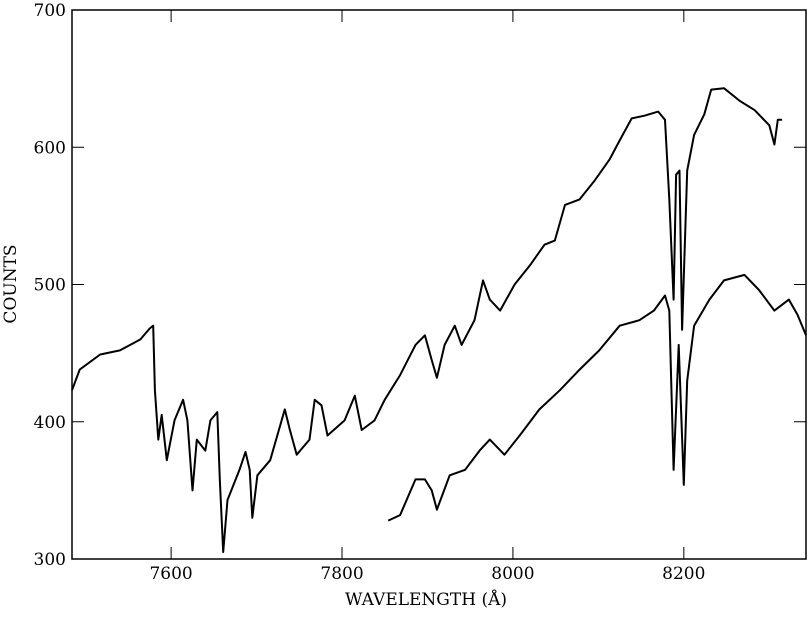  Describe the element at coordinates (512, 574) in the screenshot. I see `x-tick-label: 8000` at that location.